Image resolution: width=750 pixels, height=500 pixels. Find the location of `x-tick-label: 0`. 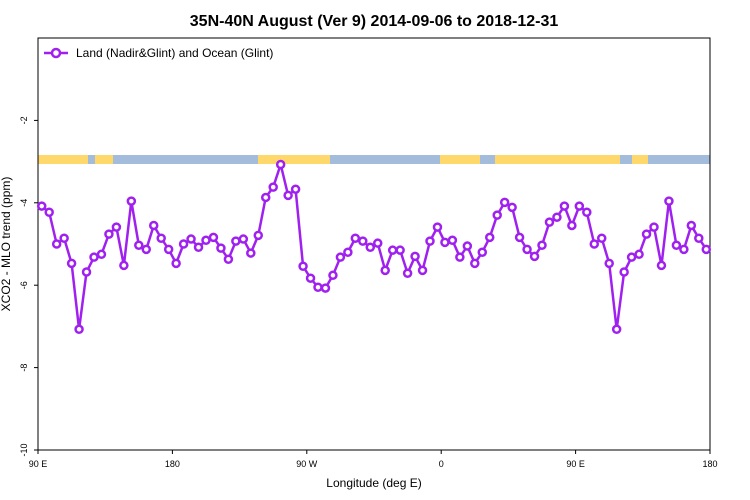

x-tick-label: 0 is located at coordinates (441, 464).